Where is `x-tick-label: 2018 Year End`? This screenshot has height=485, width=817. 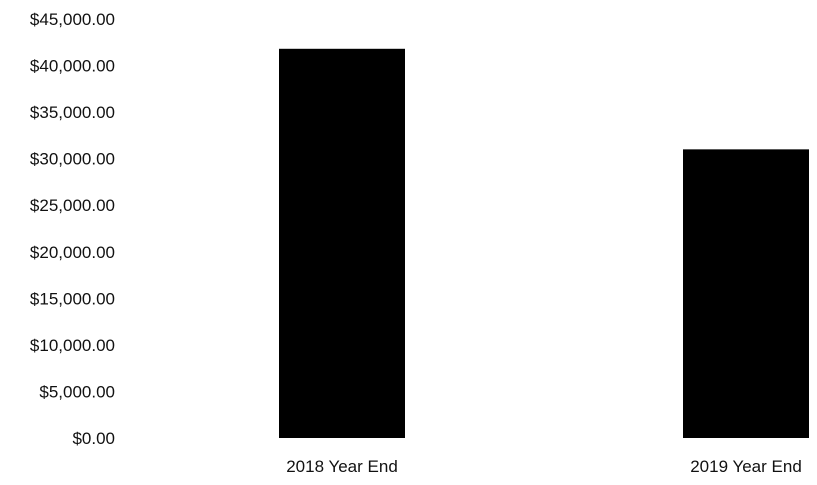
x-tick-label: 2018 Year End is located at coordinates (342, 466).